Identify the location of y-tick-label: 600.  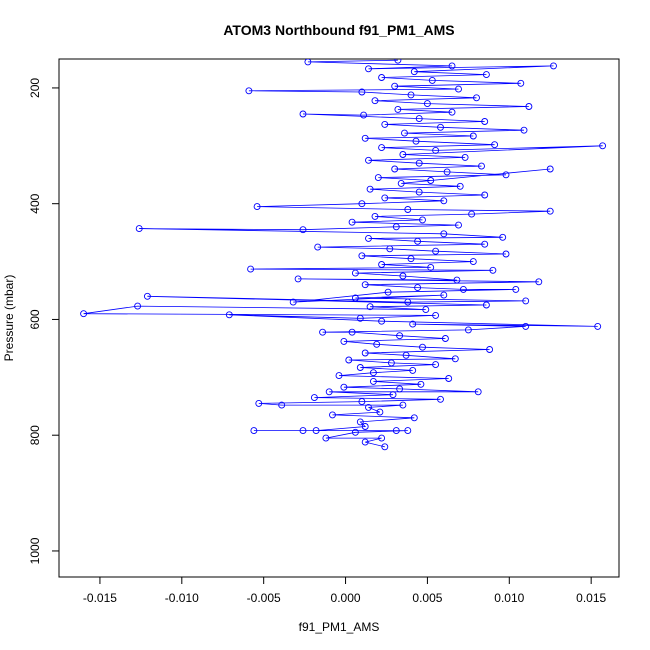
(35, 319).